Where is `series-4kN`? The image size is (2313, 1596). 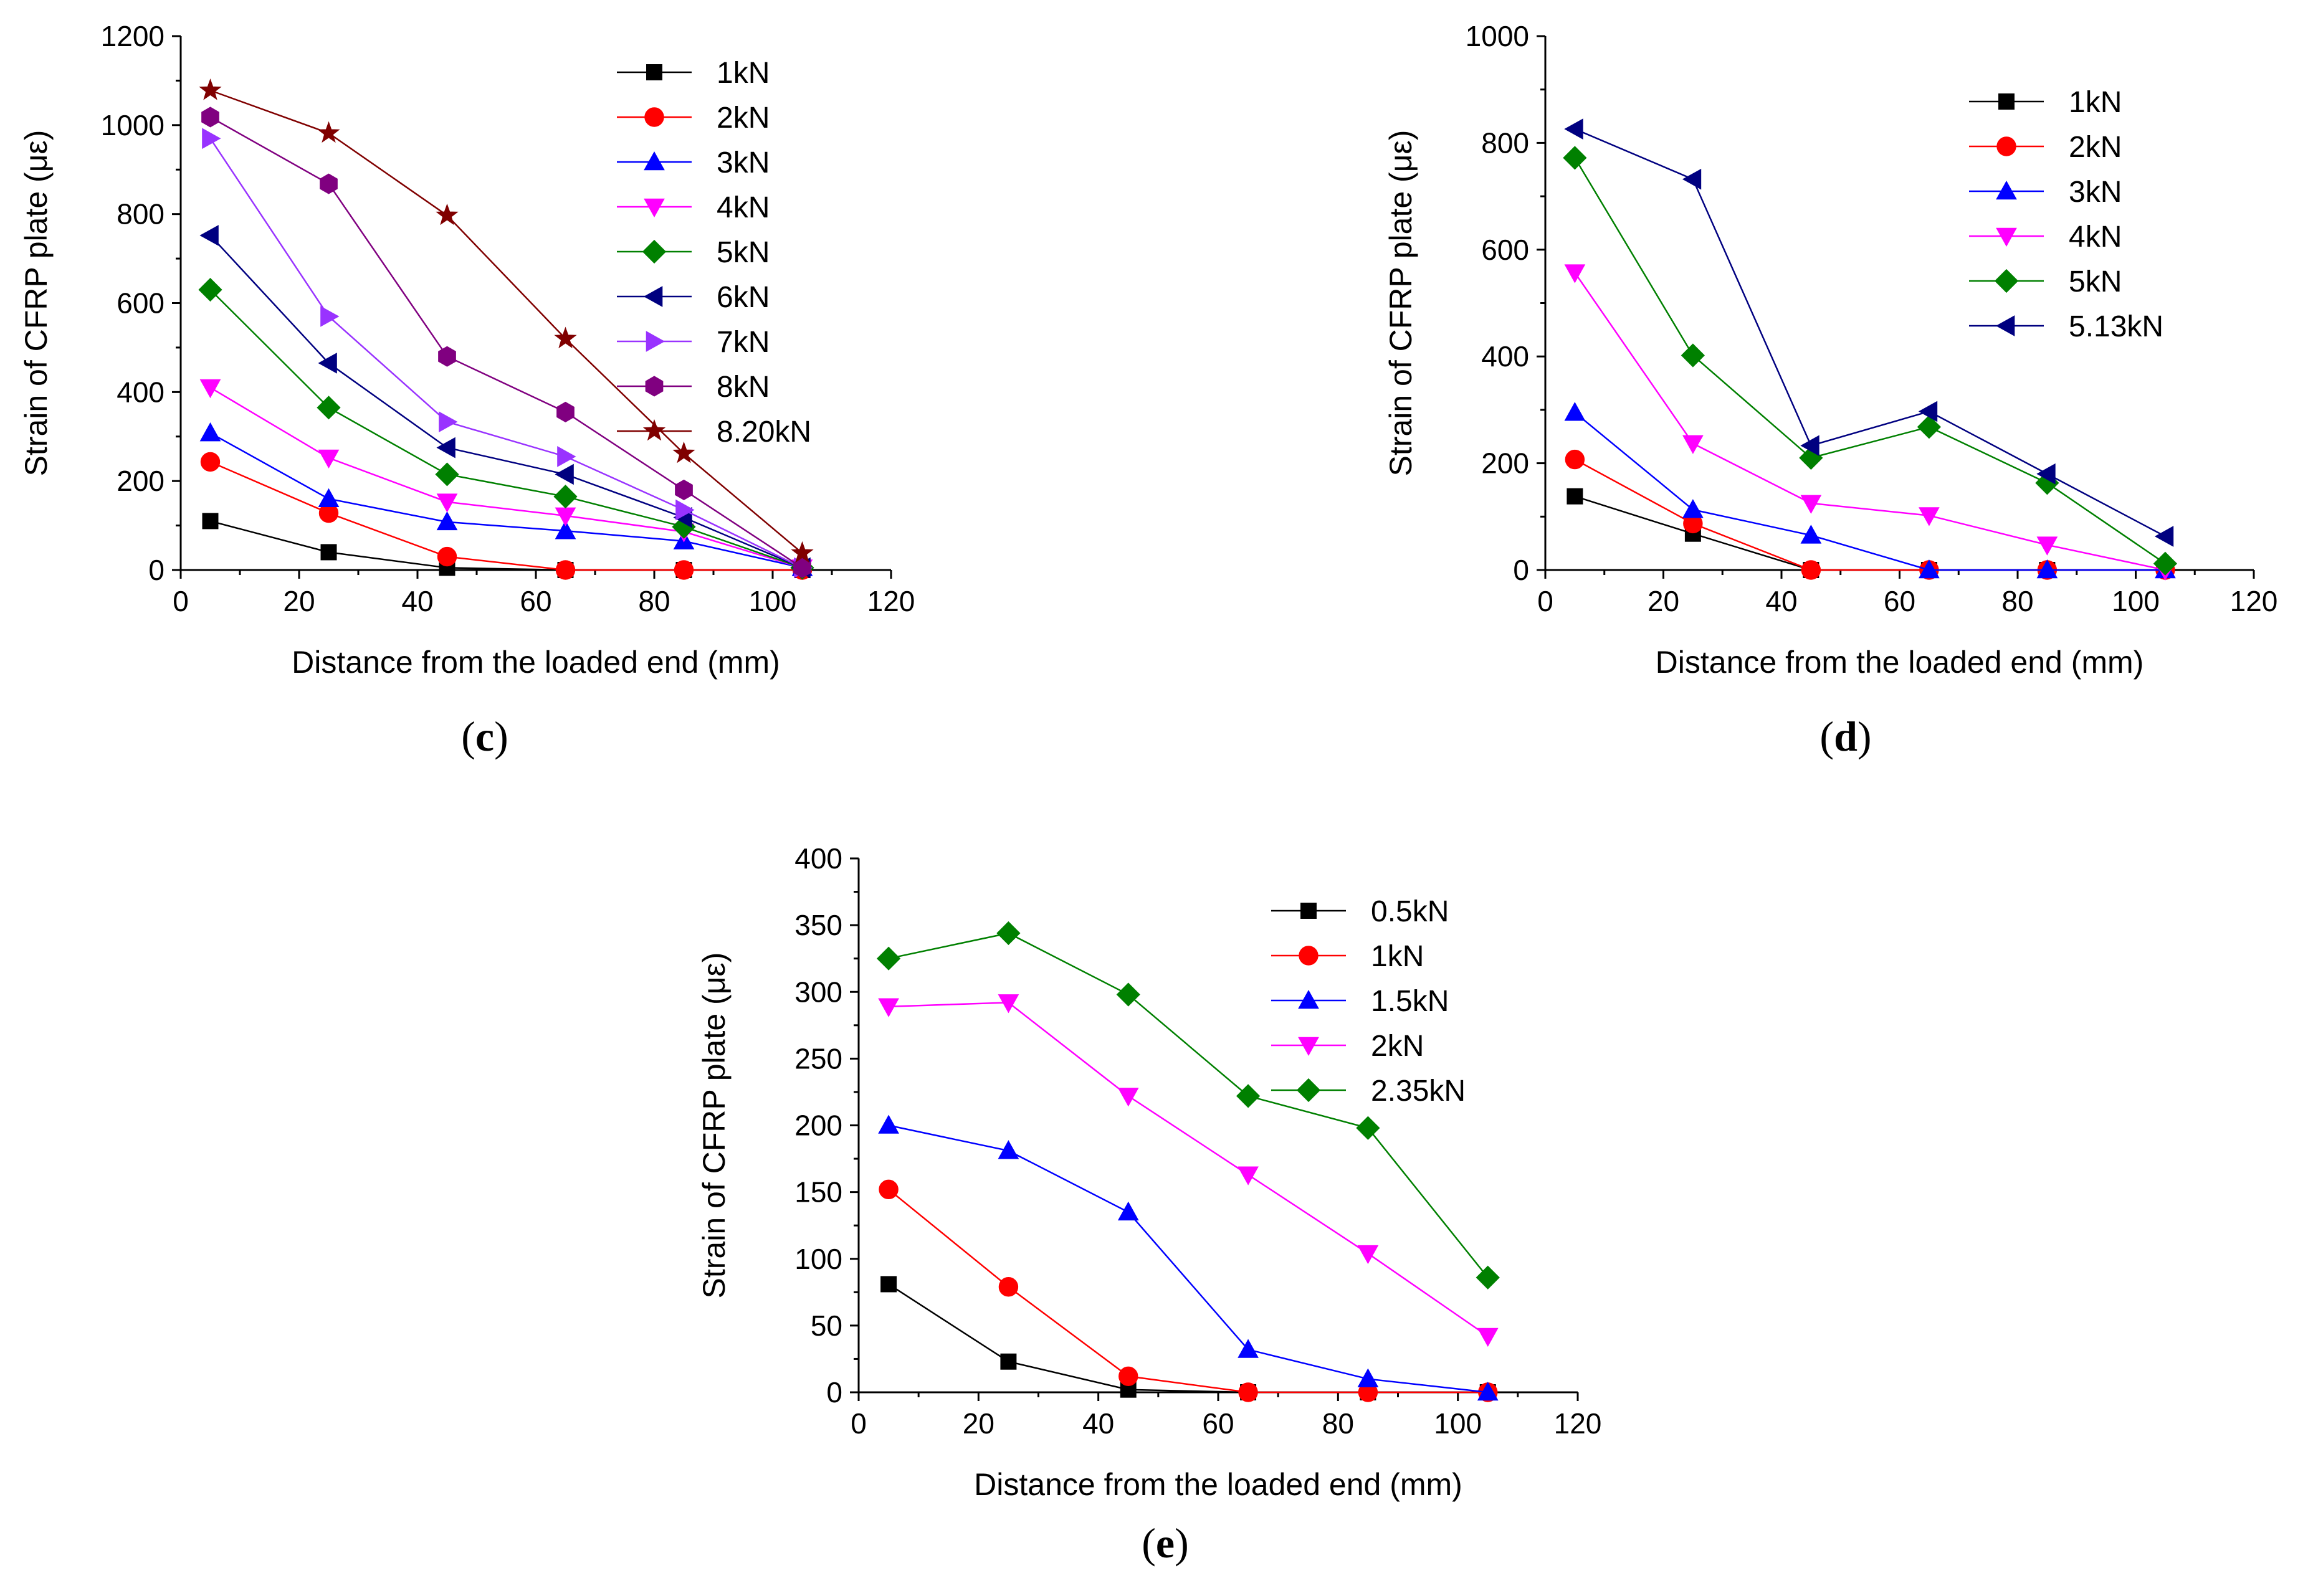 series-4kN is located at coordinates (1870, 423).